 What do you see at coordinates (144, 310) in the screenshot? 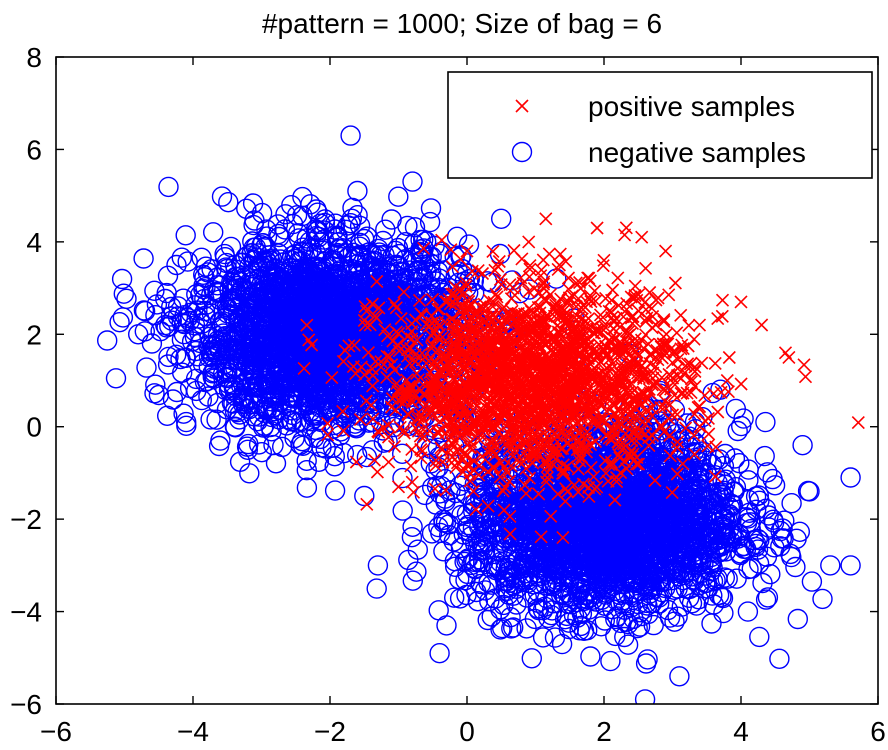
I see `negative-sample-point-1906` at bounding box center [144, 310].